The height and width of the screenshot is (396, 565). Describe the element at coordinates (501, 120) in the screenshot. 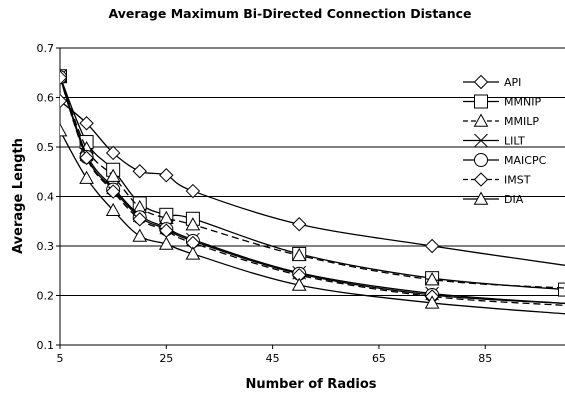

I see `legend-item-mmilp: MMILP` at that location.